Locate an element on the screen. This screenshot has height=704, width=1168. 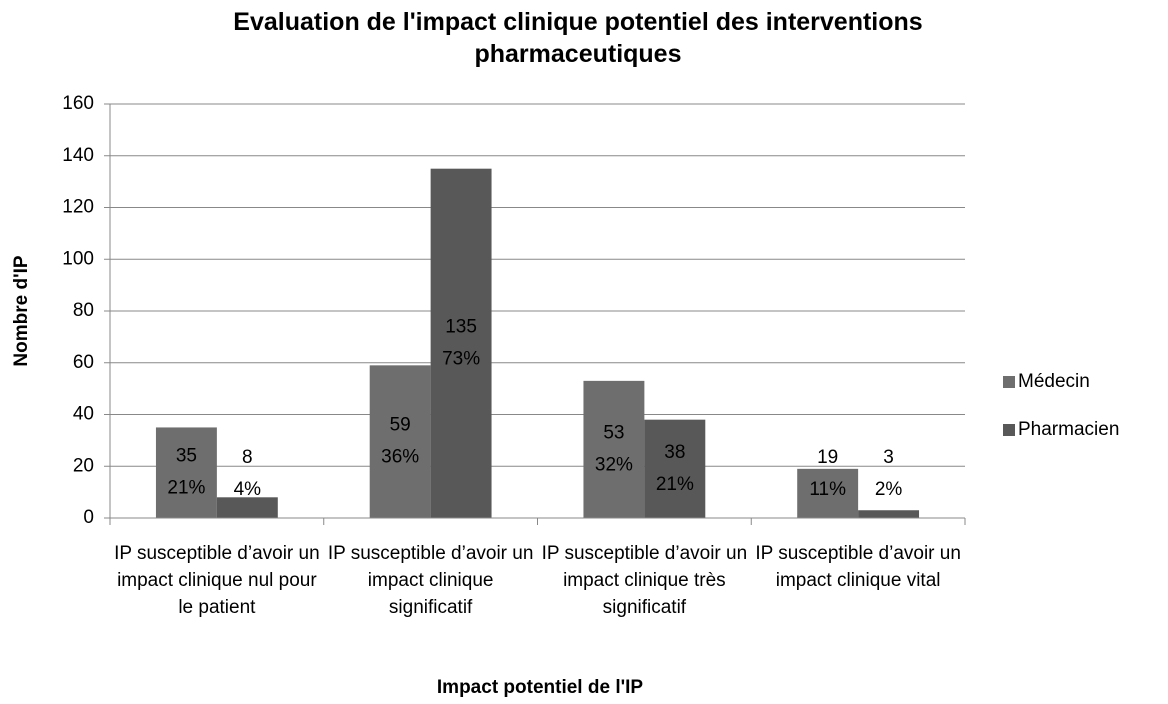
data-label: 59 is located at coordinates (400, 425).